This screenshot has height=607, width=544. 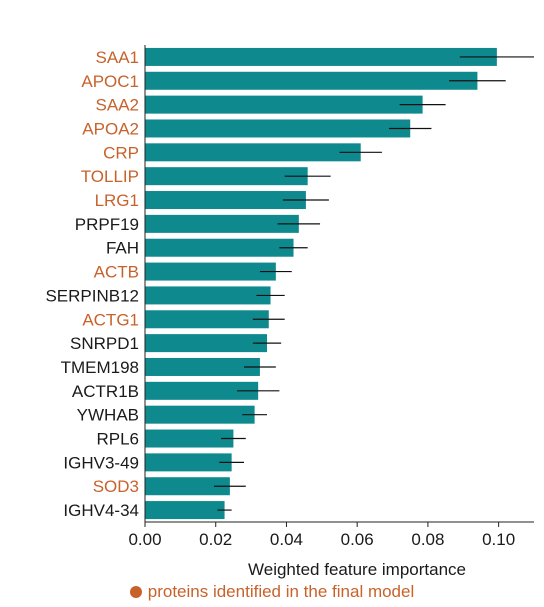 I want to click on bar-serpinb12, so click(x=208, y=295).